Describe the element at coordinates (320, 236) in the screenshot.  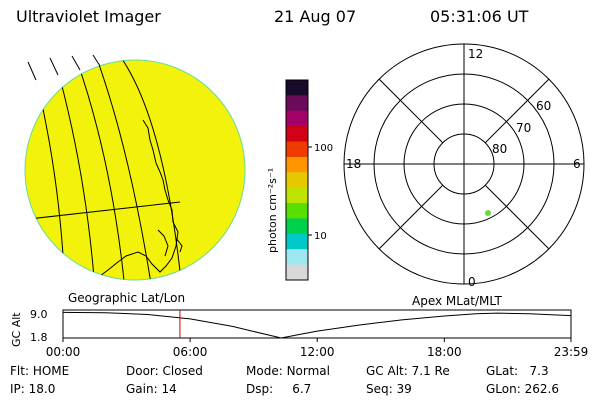
I see `colorbar-tick-10: 10` at that location.